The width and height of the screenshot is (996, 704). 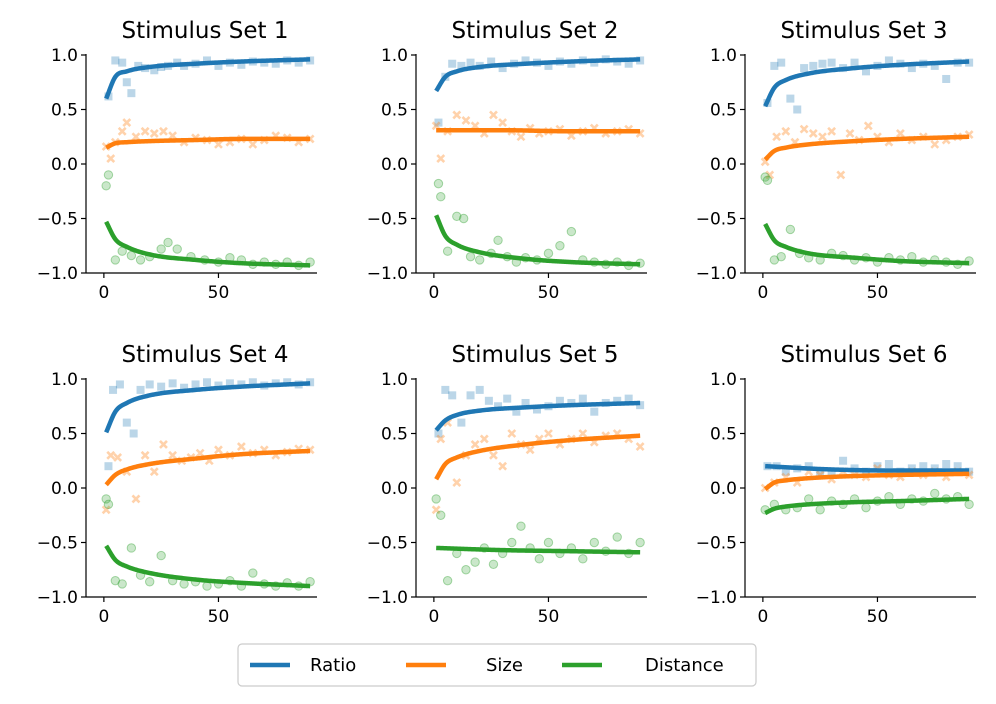 What do you see at coordinates (538, 136) in the screenshot?
I see `points-size` at bounding box center [538, 136].